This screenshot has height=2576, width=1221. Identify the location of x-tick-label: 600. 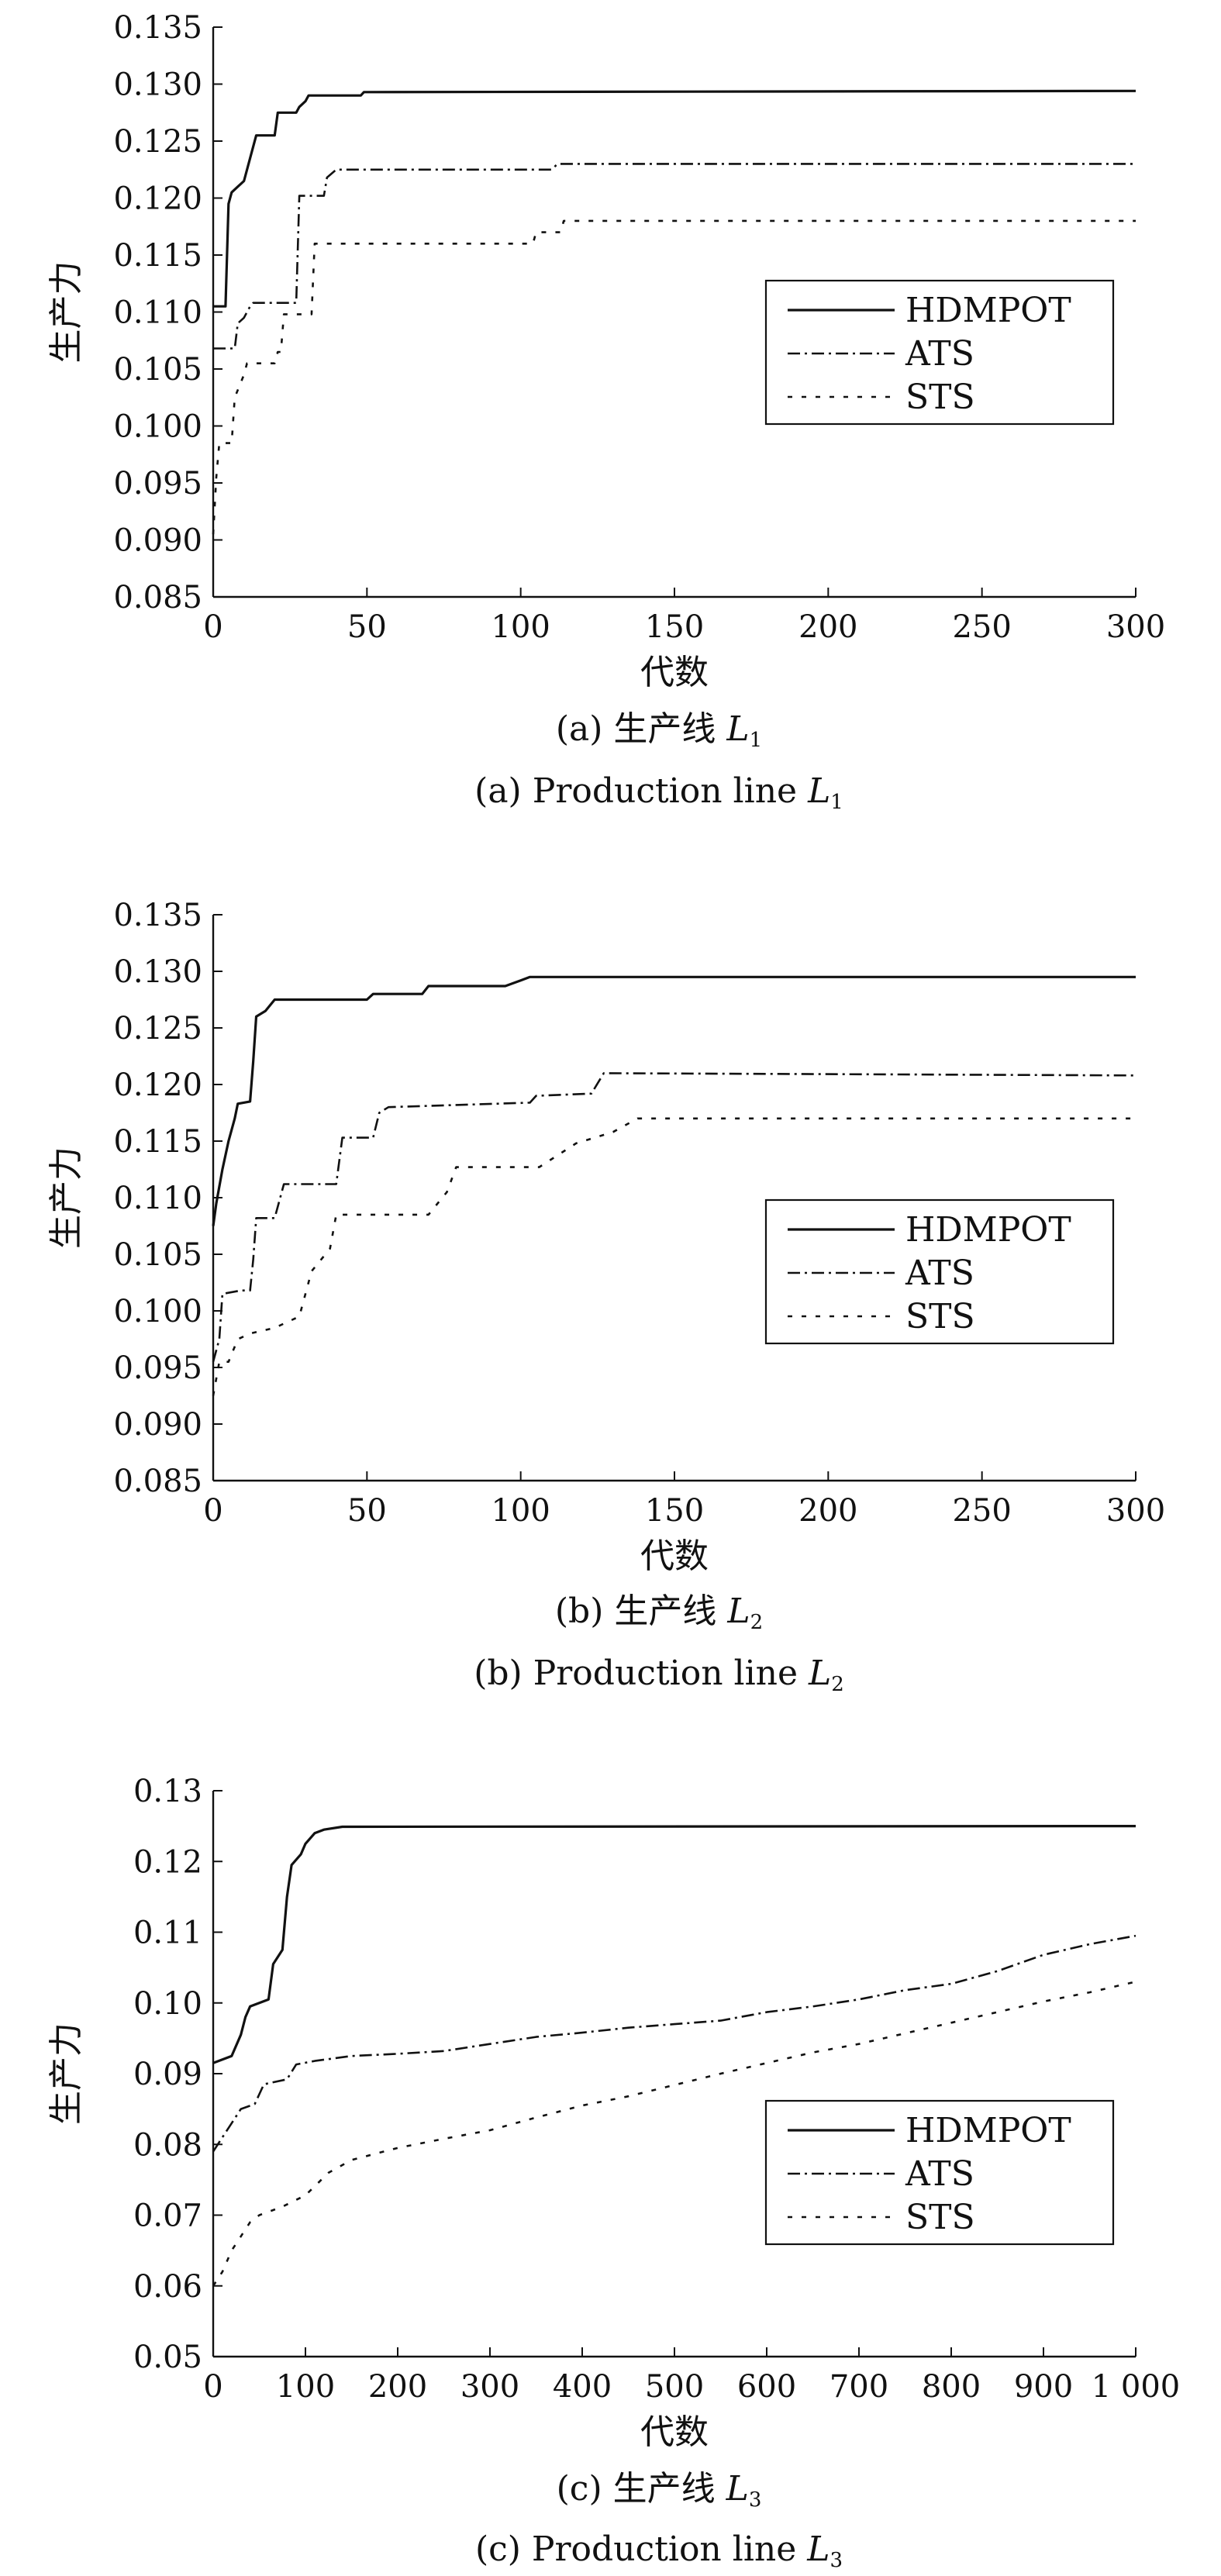
(767, 2387).